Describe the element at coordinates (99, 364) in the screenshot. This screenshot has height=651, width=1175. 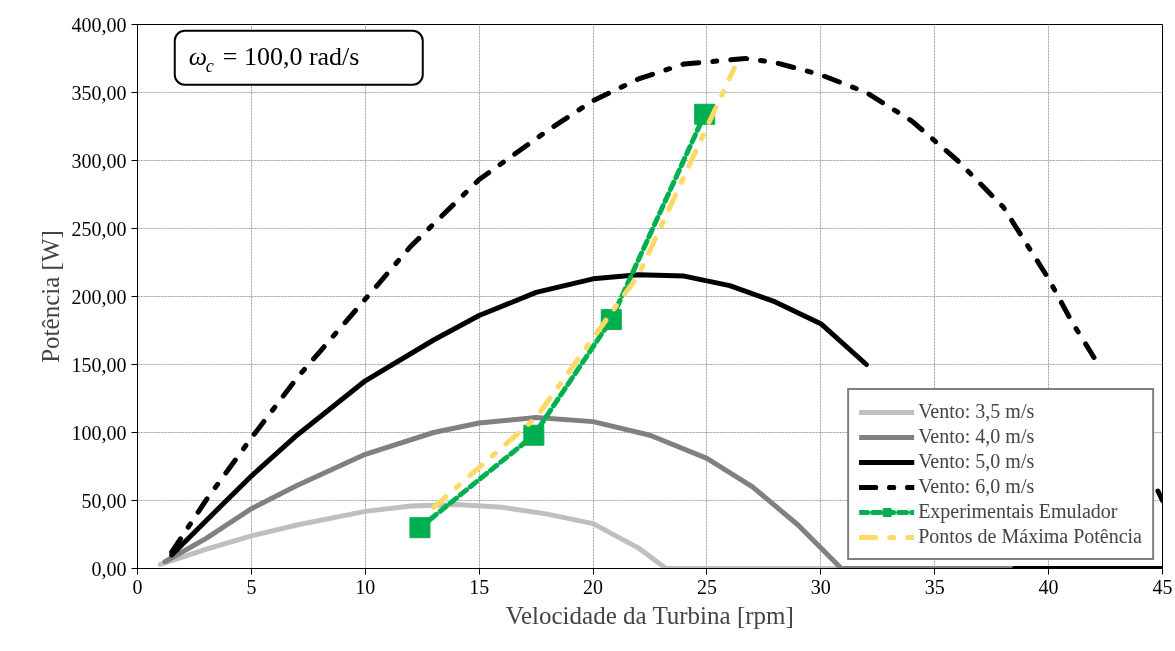
I see `y-tick-label: 150,00` at that location.